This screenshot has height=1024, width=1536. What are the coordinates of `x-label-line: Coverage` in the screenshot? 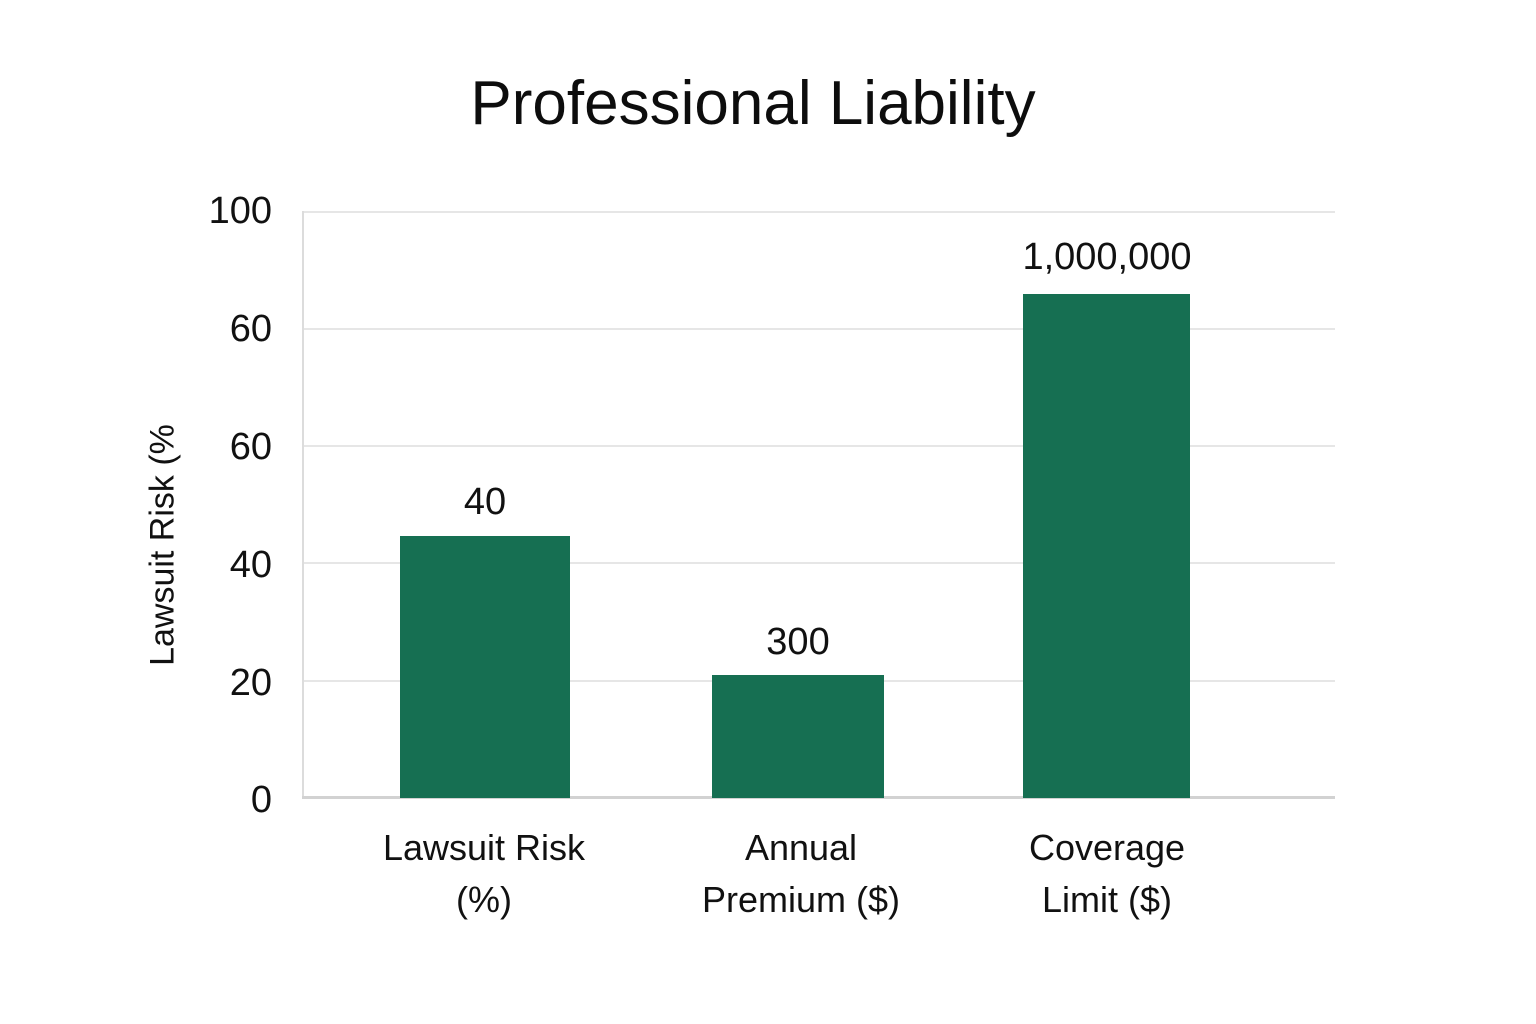 It's located at (1107, 847).